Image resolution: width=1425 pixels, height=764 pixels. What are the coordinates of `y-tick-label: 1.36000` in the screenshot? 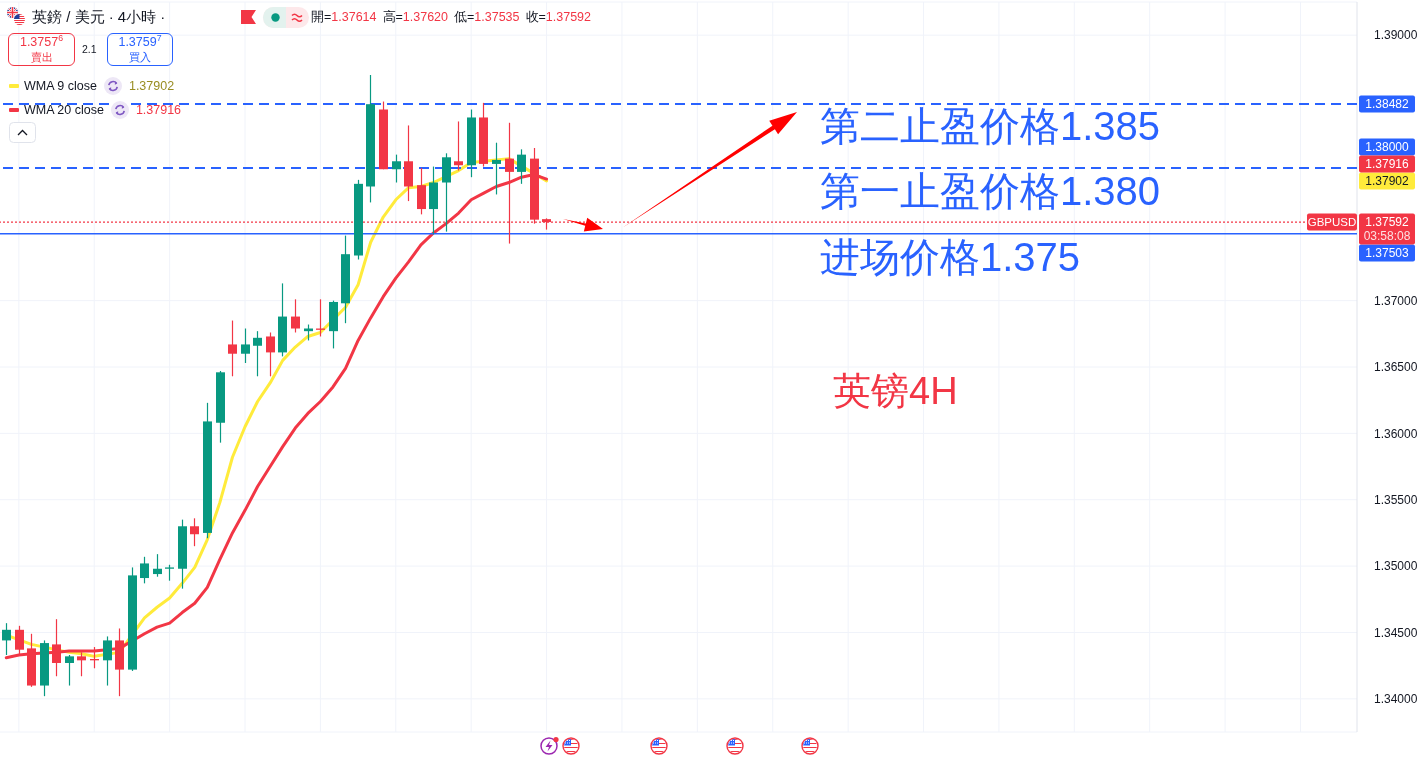 It's located at (1396, 433).